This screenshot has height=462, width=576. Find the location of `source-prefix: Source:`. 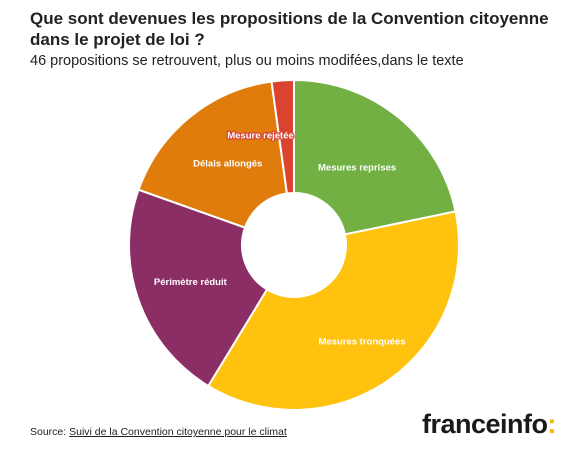

source-prefix: Source: is located at coordinates (50, 432).